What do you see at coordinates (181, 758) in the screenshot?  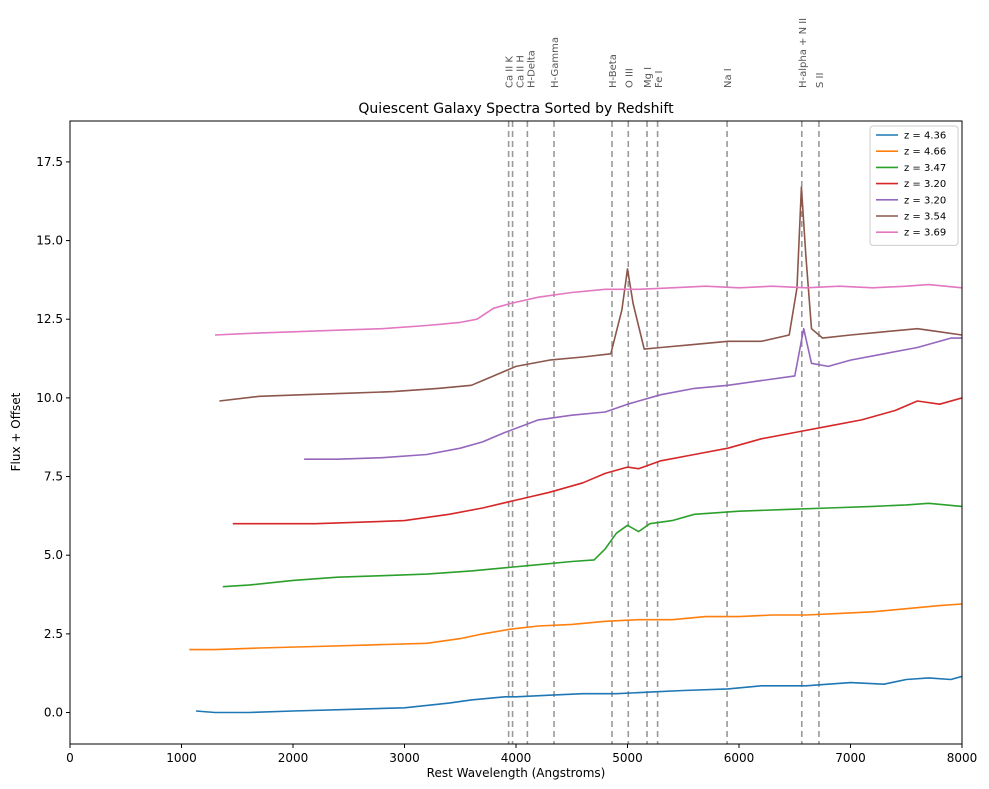 I see `x-tick-label: 1000` at bounding box center [181, 758].